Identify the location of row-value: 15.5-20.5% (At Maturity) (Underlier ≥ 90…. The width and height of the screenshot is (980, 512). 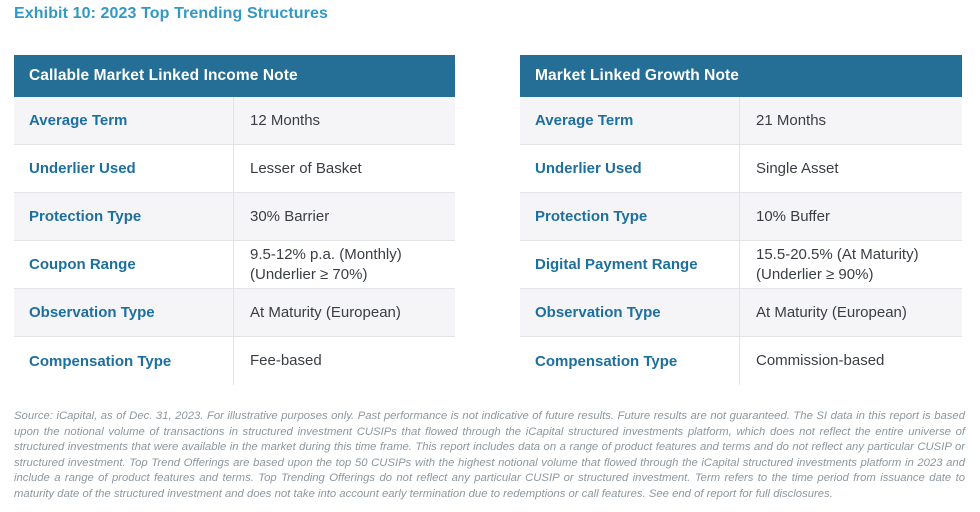
(851, 264).